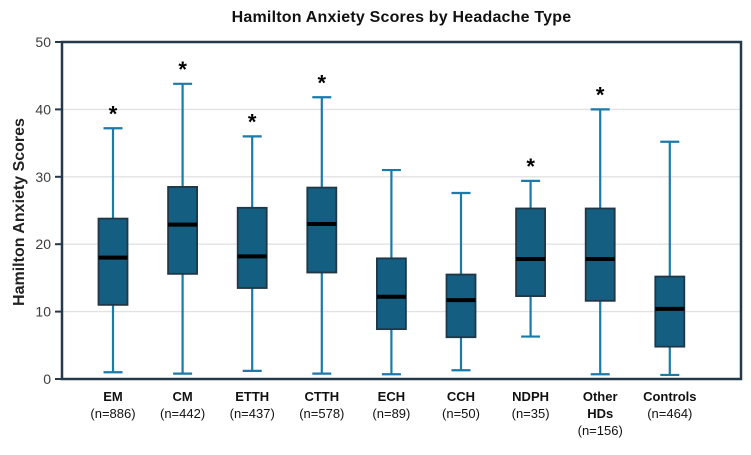 The height and width of the screenshot is (455, 751). Describe the element at coordinates (322, 230) in the screenshot. I see `iqr-box-CTTH` at that location.